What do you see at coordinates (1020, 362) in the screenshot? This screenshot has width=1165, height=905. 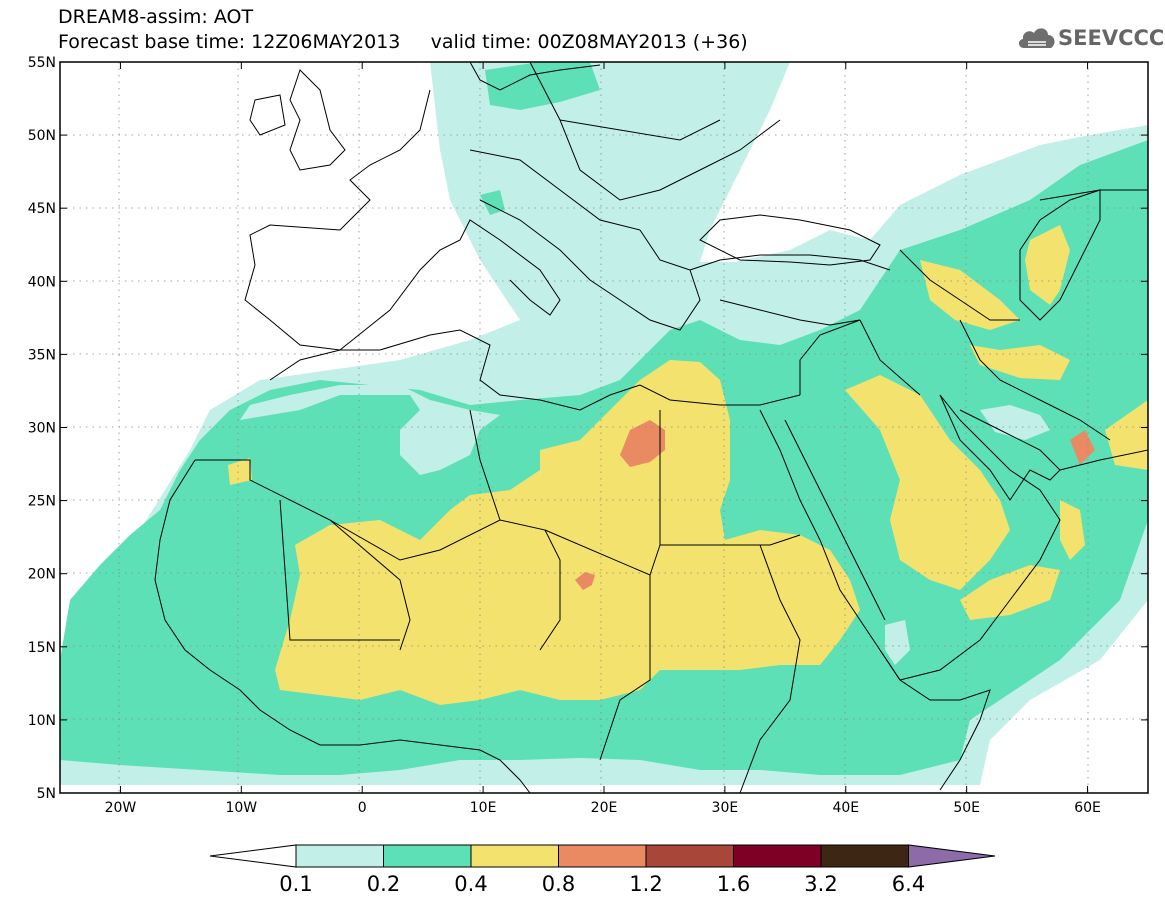 I see `aot-band-0-4-iran-s` at bounding box center [1020, 362].